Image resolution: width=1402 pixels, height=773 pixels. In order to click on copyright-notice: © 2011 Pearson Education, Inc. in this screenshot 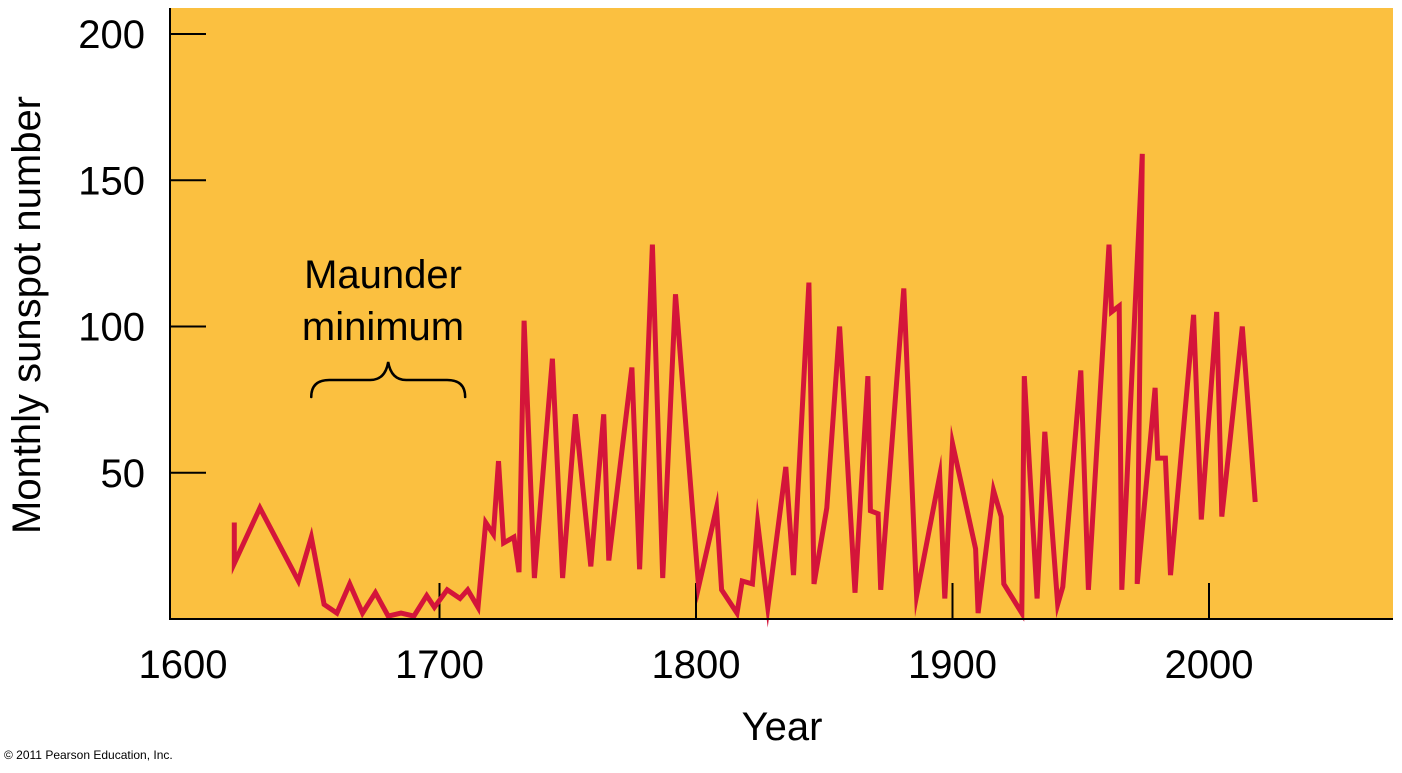, I will do `click(88, 755)`.